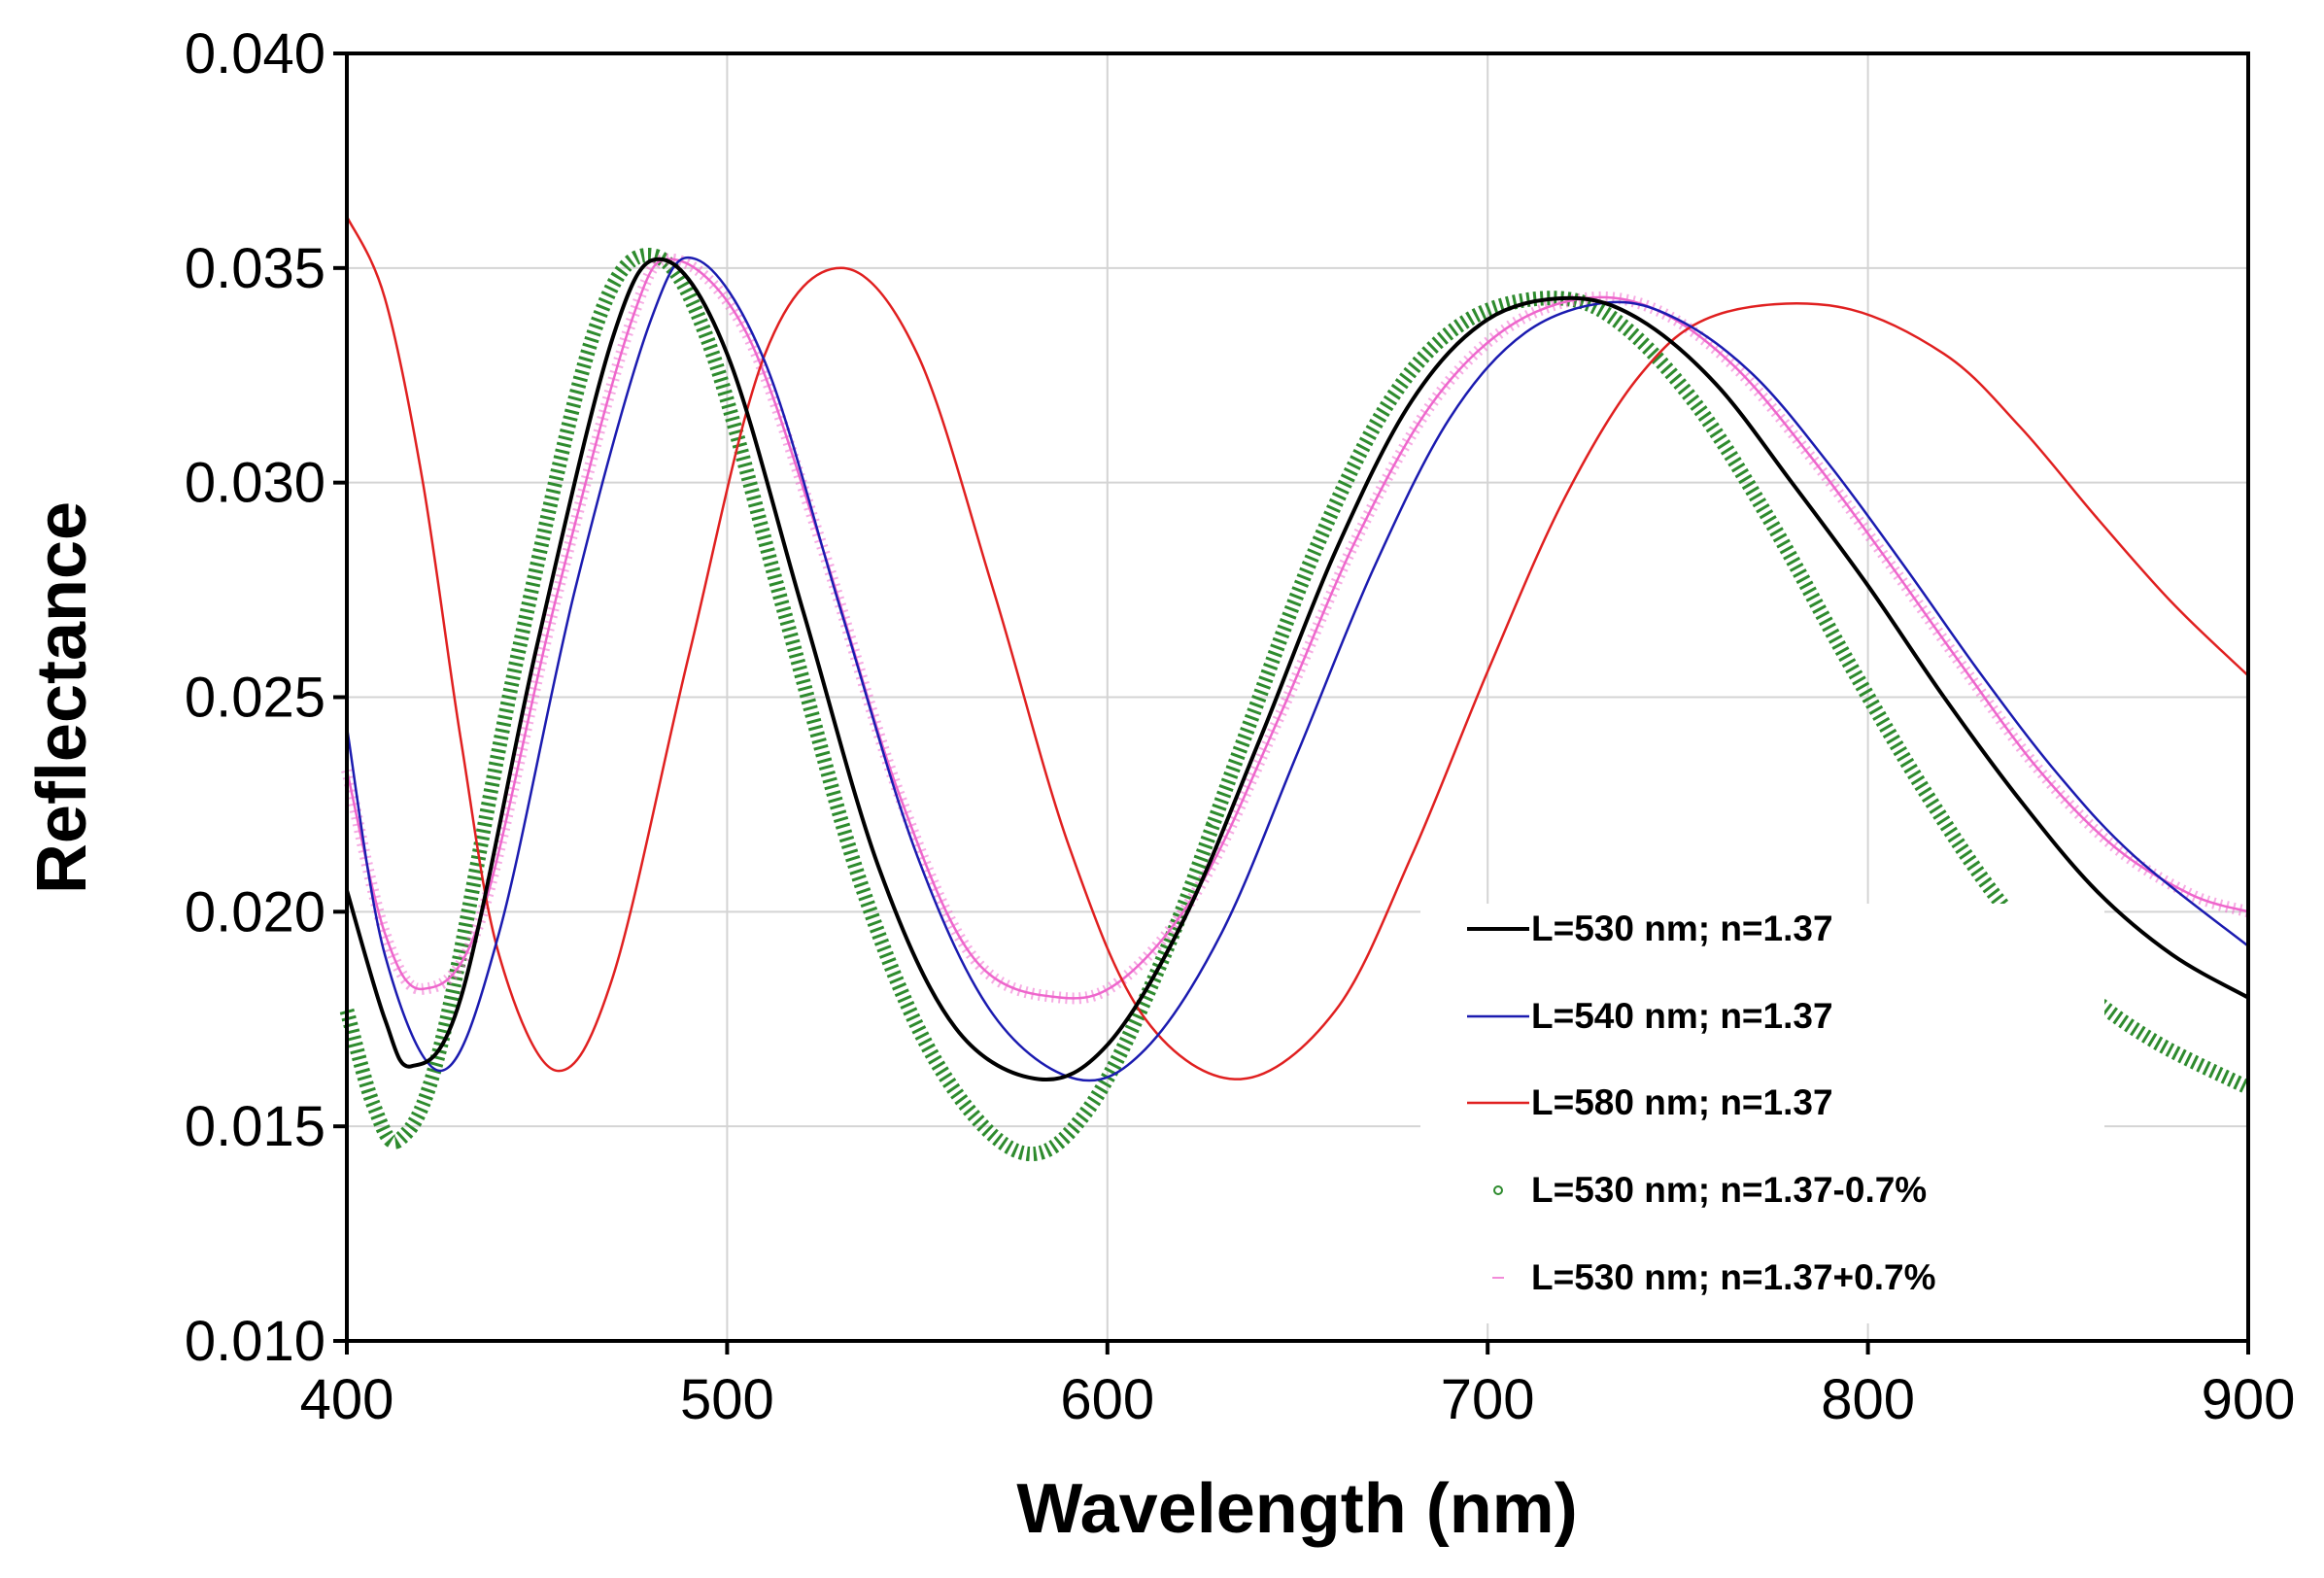  Describe the element at coordinates (1682, 1102) in the screenshot. I see `legend-label: L=580 nm; n=1.37` at that location.